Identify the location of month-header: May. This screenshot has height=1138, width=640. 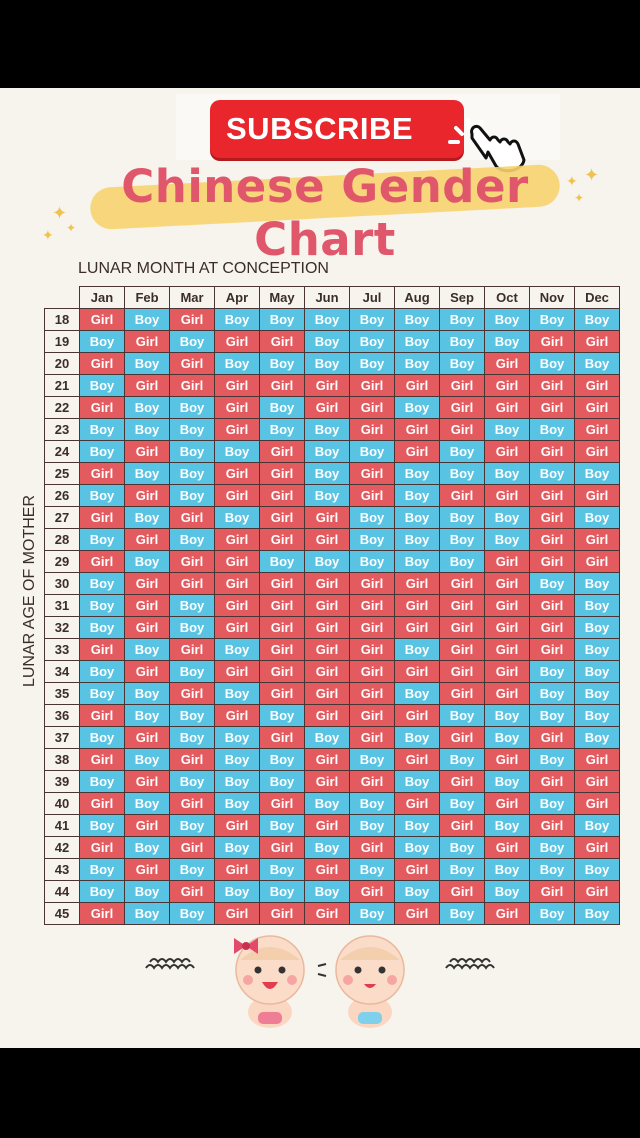
(282, 297).